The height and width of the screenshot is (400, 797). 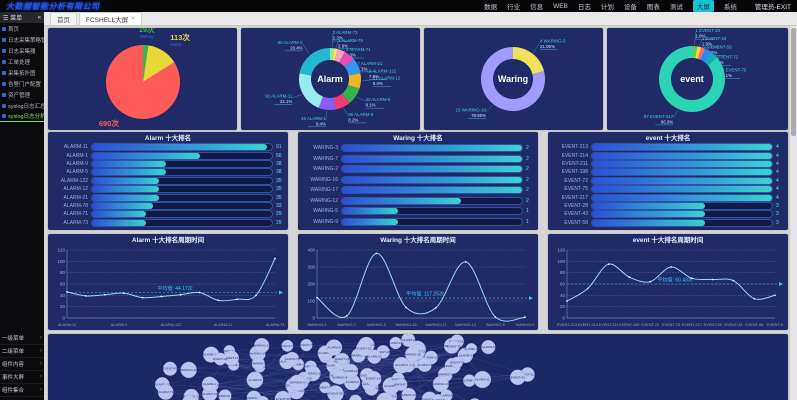 I want to click on page-scrollbar, so click(x=793, y=213).